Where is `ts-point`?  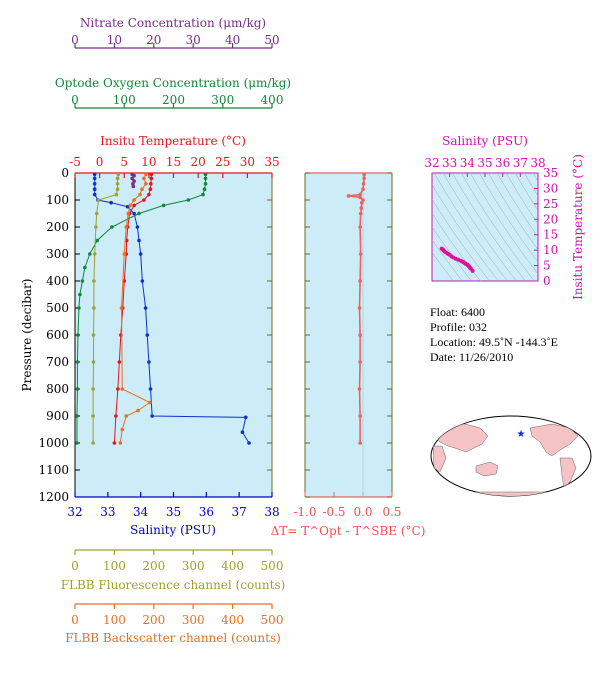
ts-point is located at coordinates (472, 270).